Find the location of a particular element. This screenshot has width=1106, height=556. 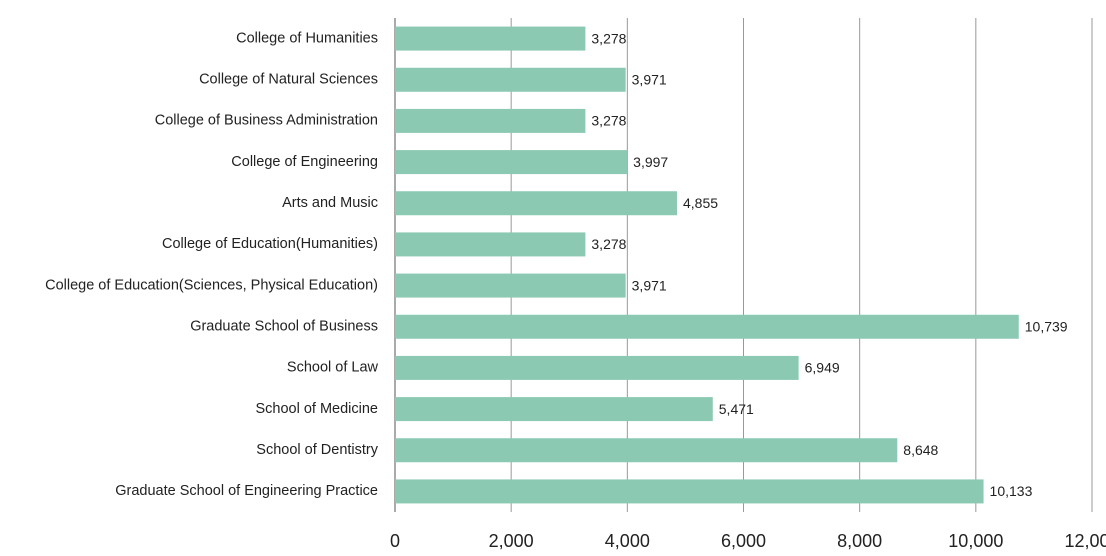

y-tick-label: College of Humanities is located at coordinates (307, 38).